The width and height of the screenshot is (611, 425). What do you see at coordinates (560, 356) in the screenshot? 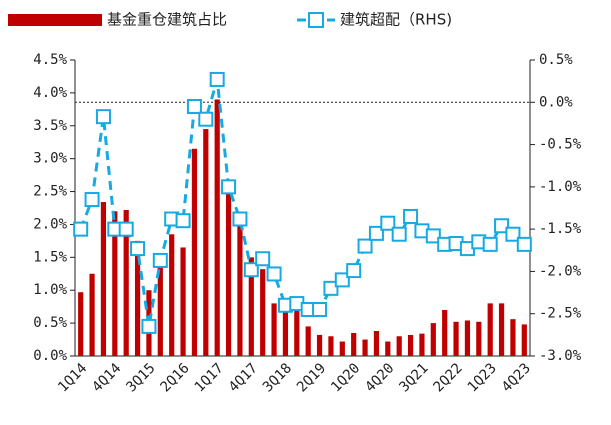
I see `y2-tick-label: -3.0%` at bounding box center [560, 356].